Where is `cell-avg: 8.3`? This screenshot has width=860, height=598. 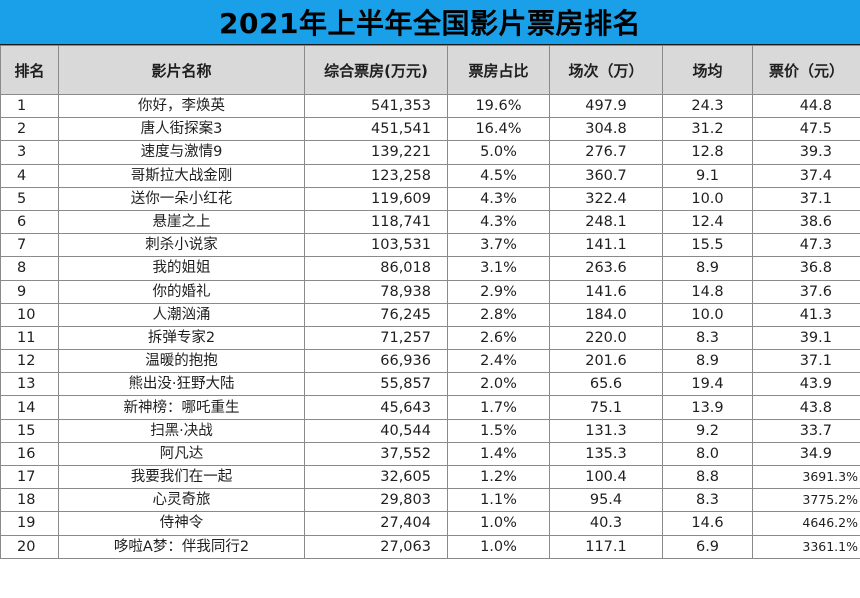 cell-avg: 8.3 is located at coordinates (707, 338).